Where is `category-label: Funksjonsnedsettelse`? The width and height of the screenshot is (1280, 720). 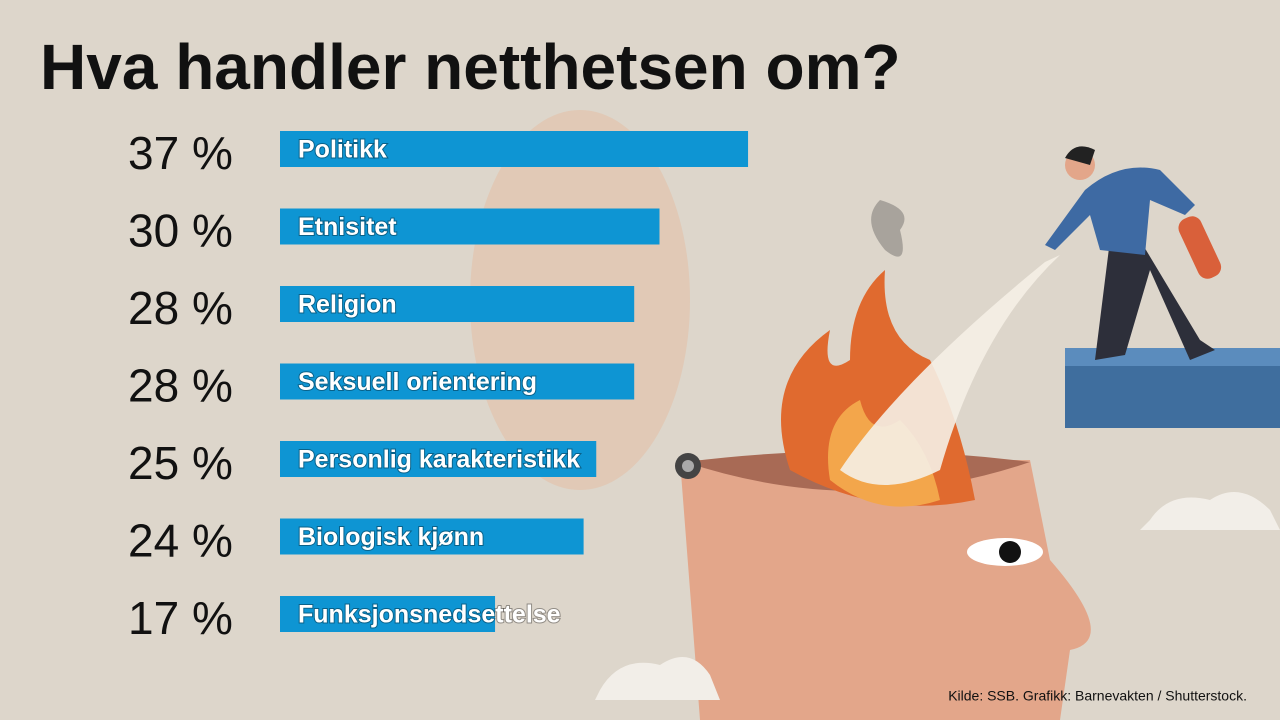
category-label: Funksjonsnedsettelse is located at coordinates (429, 615).